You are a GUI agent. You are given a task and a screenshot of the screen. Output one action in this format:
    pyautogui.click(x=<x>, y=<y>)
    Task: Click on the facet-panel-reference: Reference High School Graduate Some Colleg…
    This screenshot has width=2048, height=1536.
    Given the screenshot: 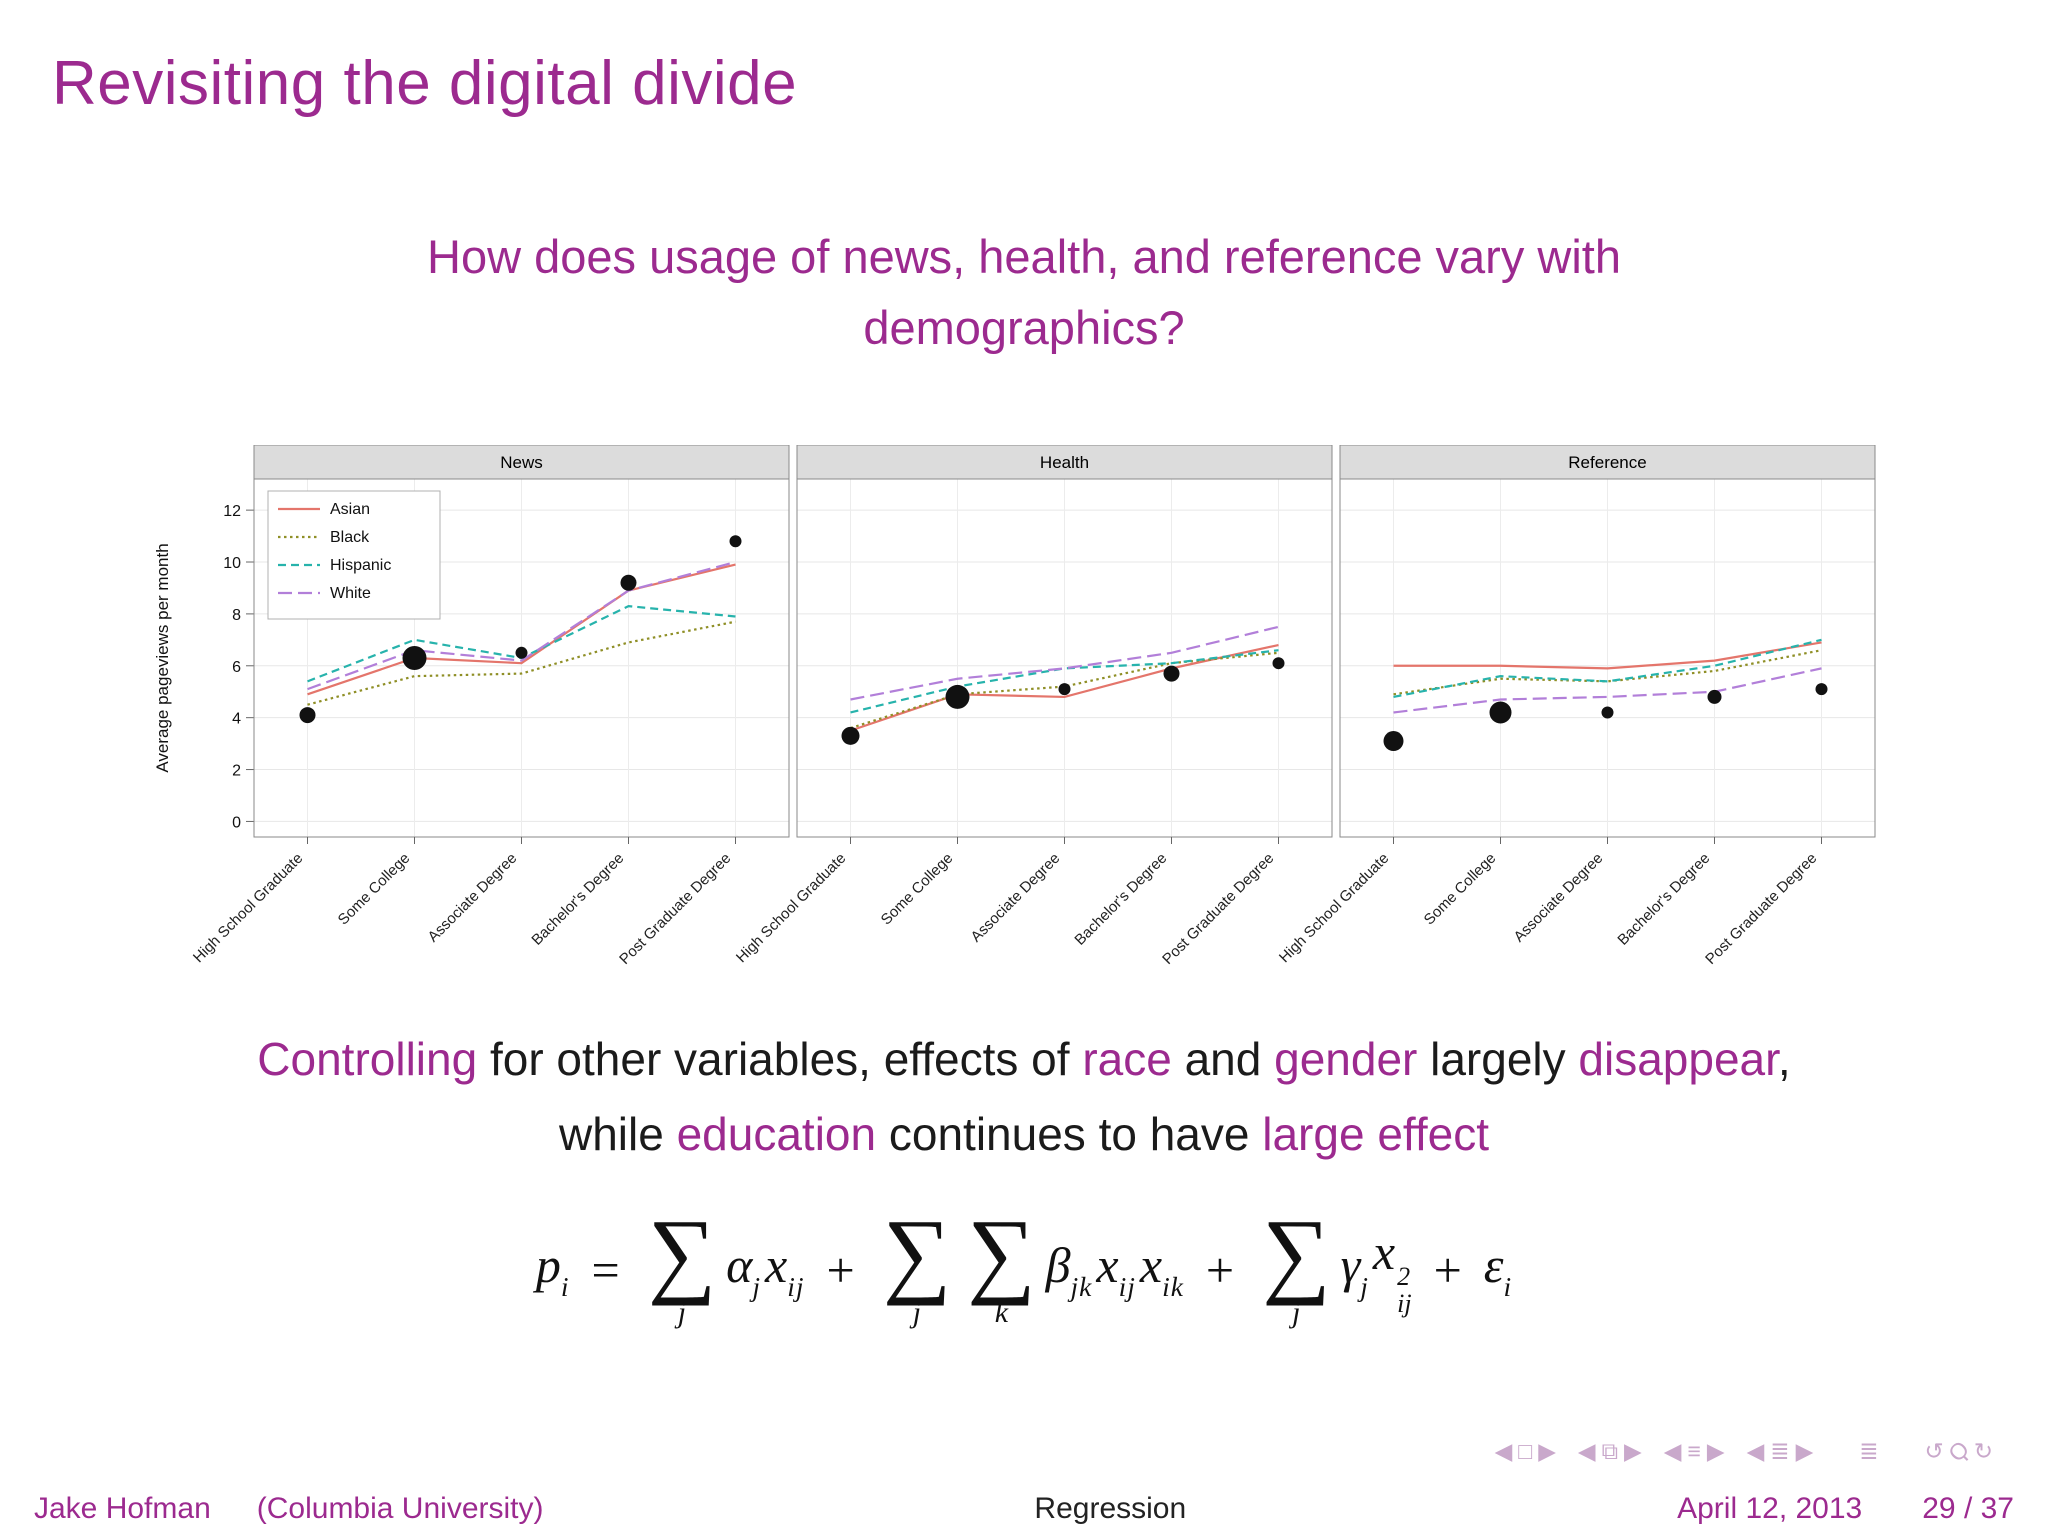 What is the action you would take?
    pyautogui.click(x=1576, y=706)
    